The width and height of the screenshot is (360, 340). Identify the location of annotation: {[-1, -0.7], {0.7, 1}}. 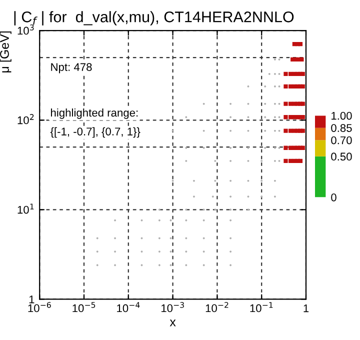
(95, 132).